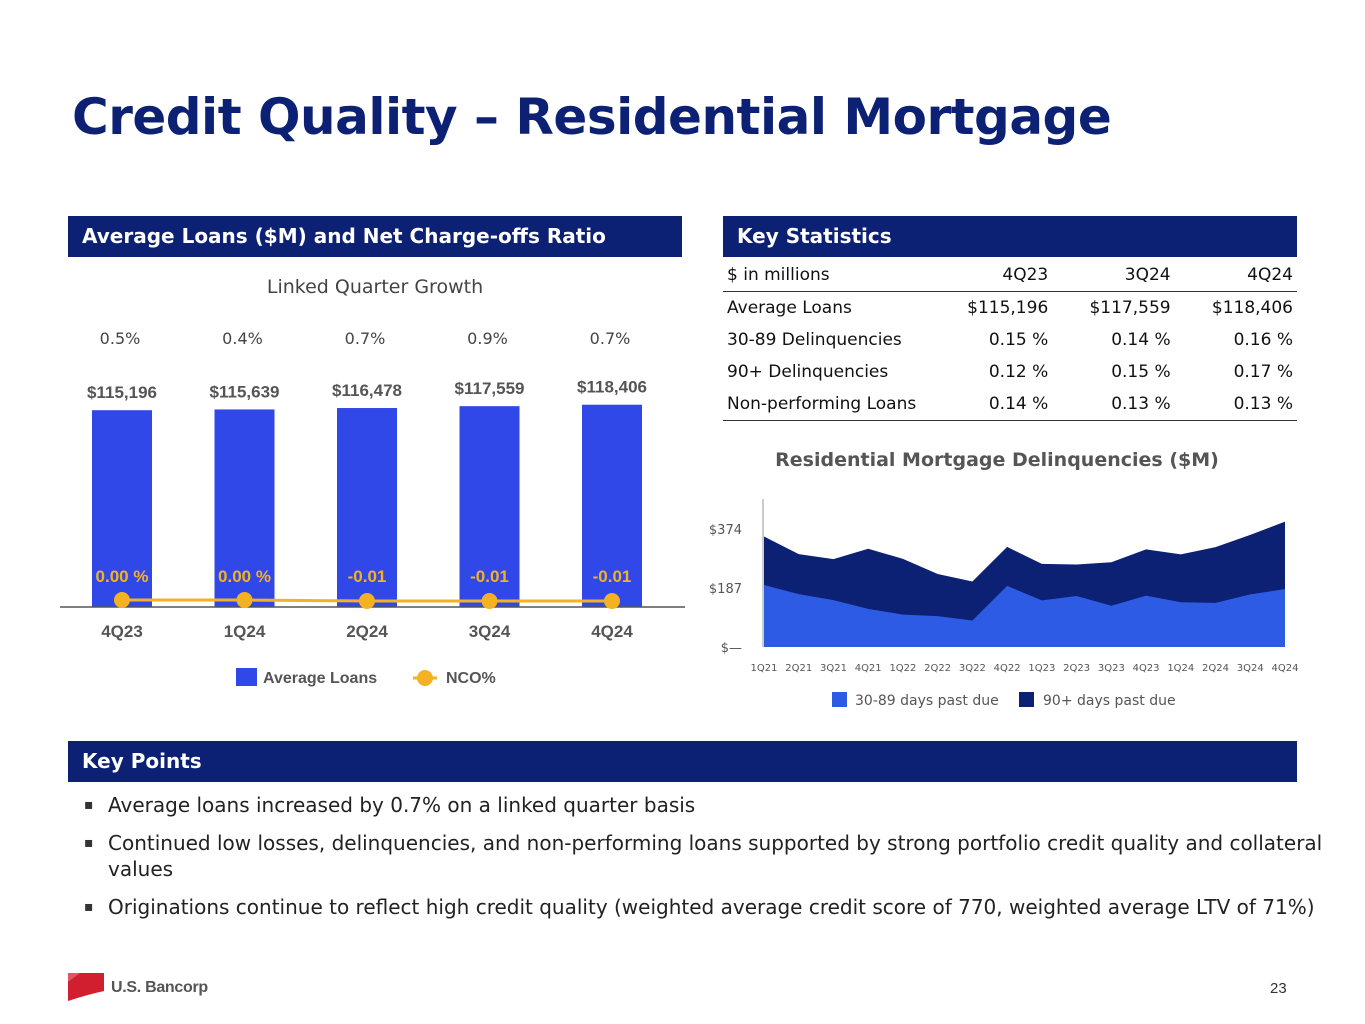  What do you see at coordinates (789, 308) in the screenshot?
I see `row-label: Average Loans` at bounding box center [789, 308].